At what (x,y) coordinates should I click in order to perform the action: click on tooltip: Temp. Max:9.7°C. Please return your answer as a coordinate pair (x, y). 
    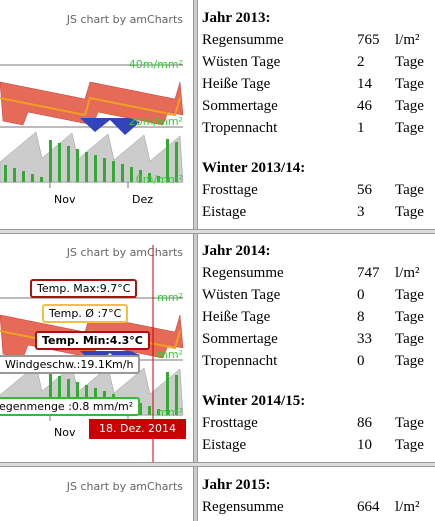
    Looking at the image, I should click on (84, 288).